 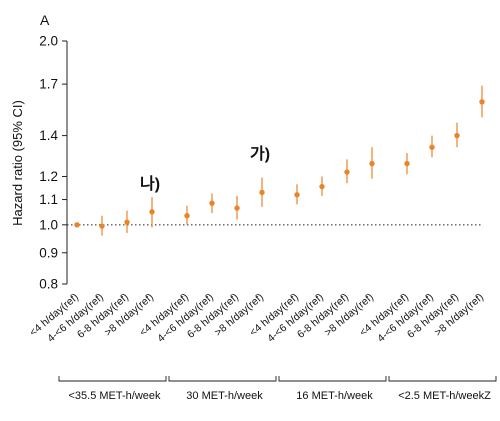 What do you see at coordinates (45, 20) in the screenshot?
I see `panel-label: A` at bounding box center [45, 20].